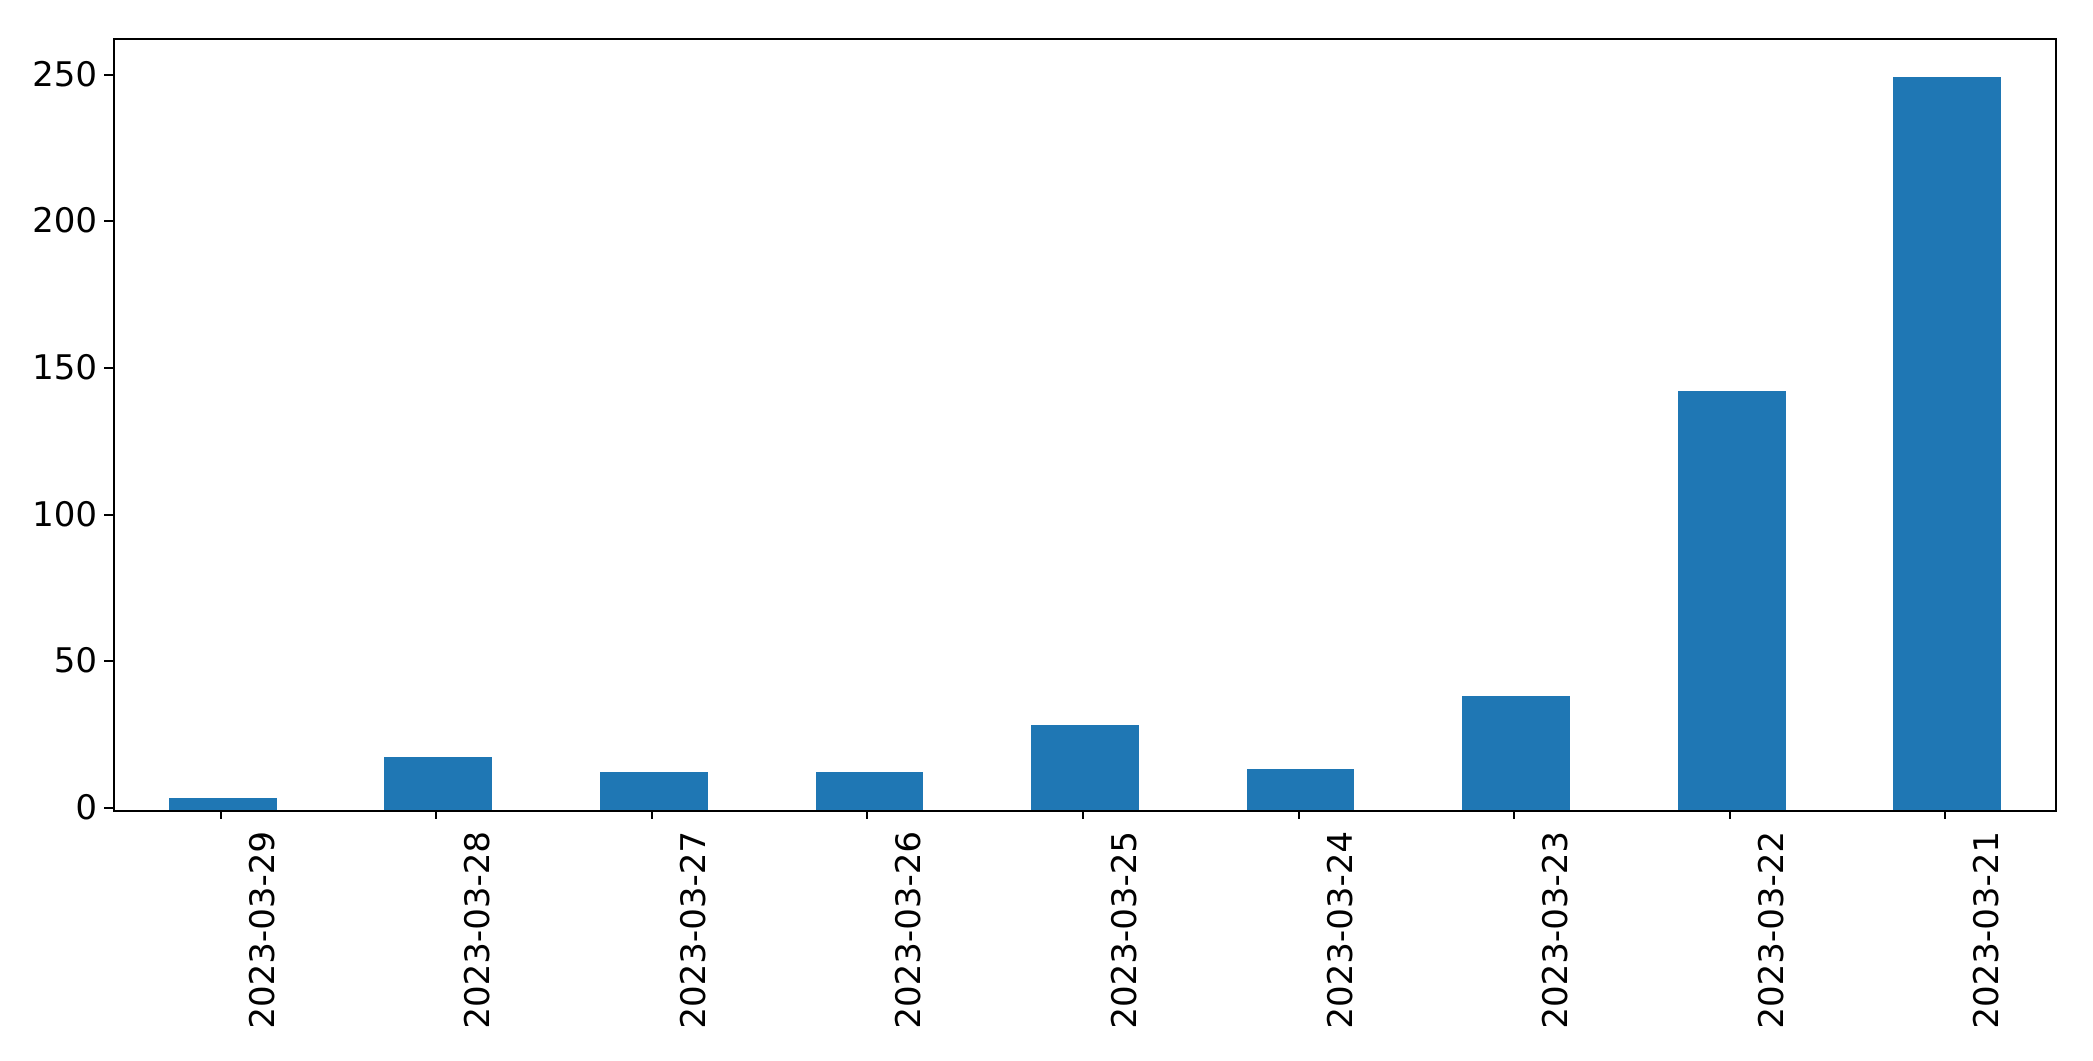 The width and height of the screenshot is (2093, 1061). I want to click on y-tick-label: 200, so click(64, 221).